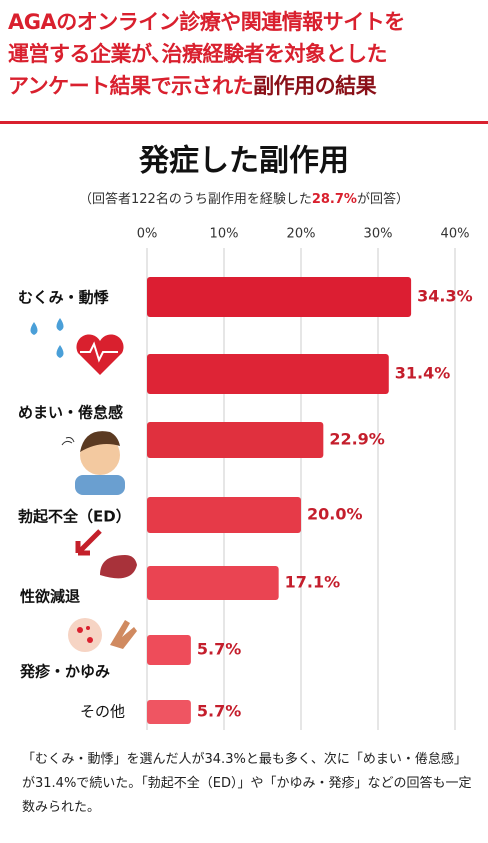 This screenshot has height=843, width=488. I want to click on header-line: 運営する企業が､治療経験者を対象とした, so click(246, 54).